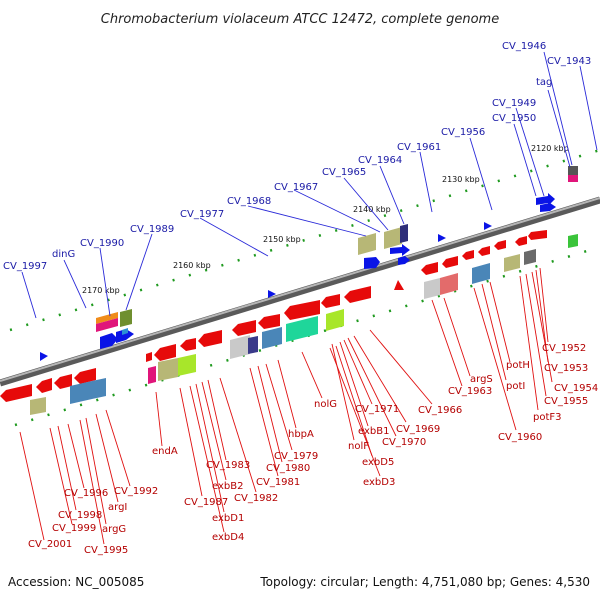  Describe the element at coordinates (278, 482) in the screenshot. I see `gene-label-cv-1981: CV_1981` at that location.